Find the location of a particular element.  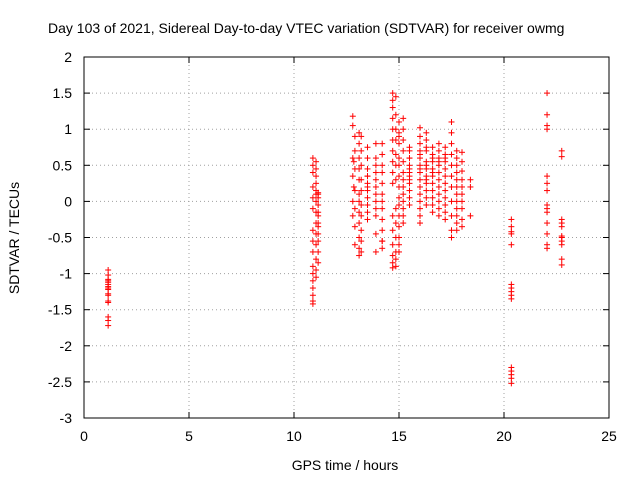

x-tick-label: 15 is located at coordinates (399, 436).